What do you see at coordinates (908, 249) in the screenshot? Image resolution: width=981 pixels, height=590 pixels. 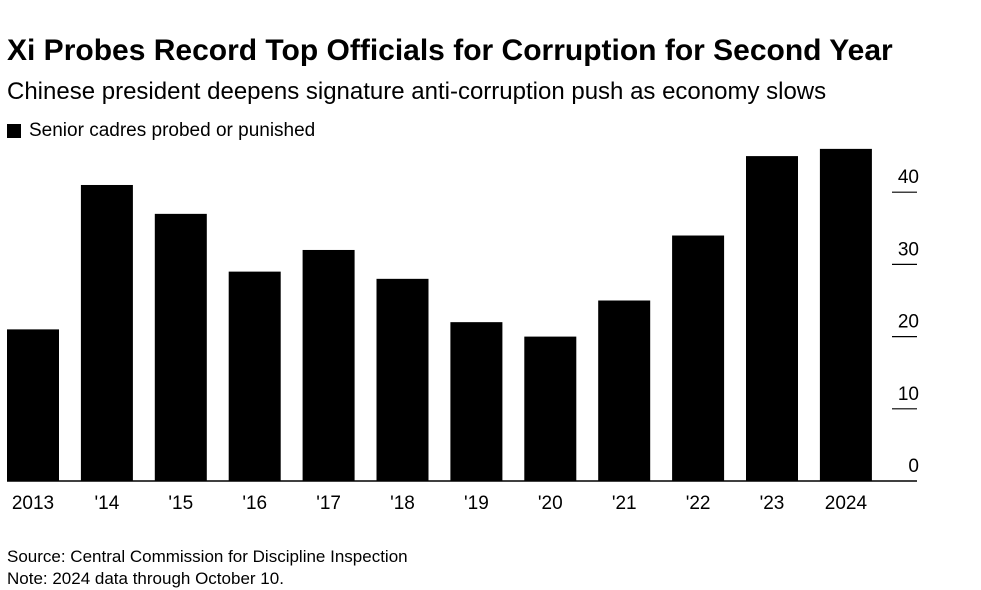 I see `y-tick-label: 30` at bounding box center [908, 249].